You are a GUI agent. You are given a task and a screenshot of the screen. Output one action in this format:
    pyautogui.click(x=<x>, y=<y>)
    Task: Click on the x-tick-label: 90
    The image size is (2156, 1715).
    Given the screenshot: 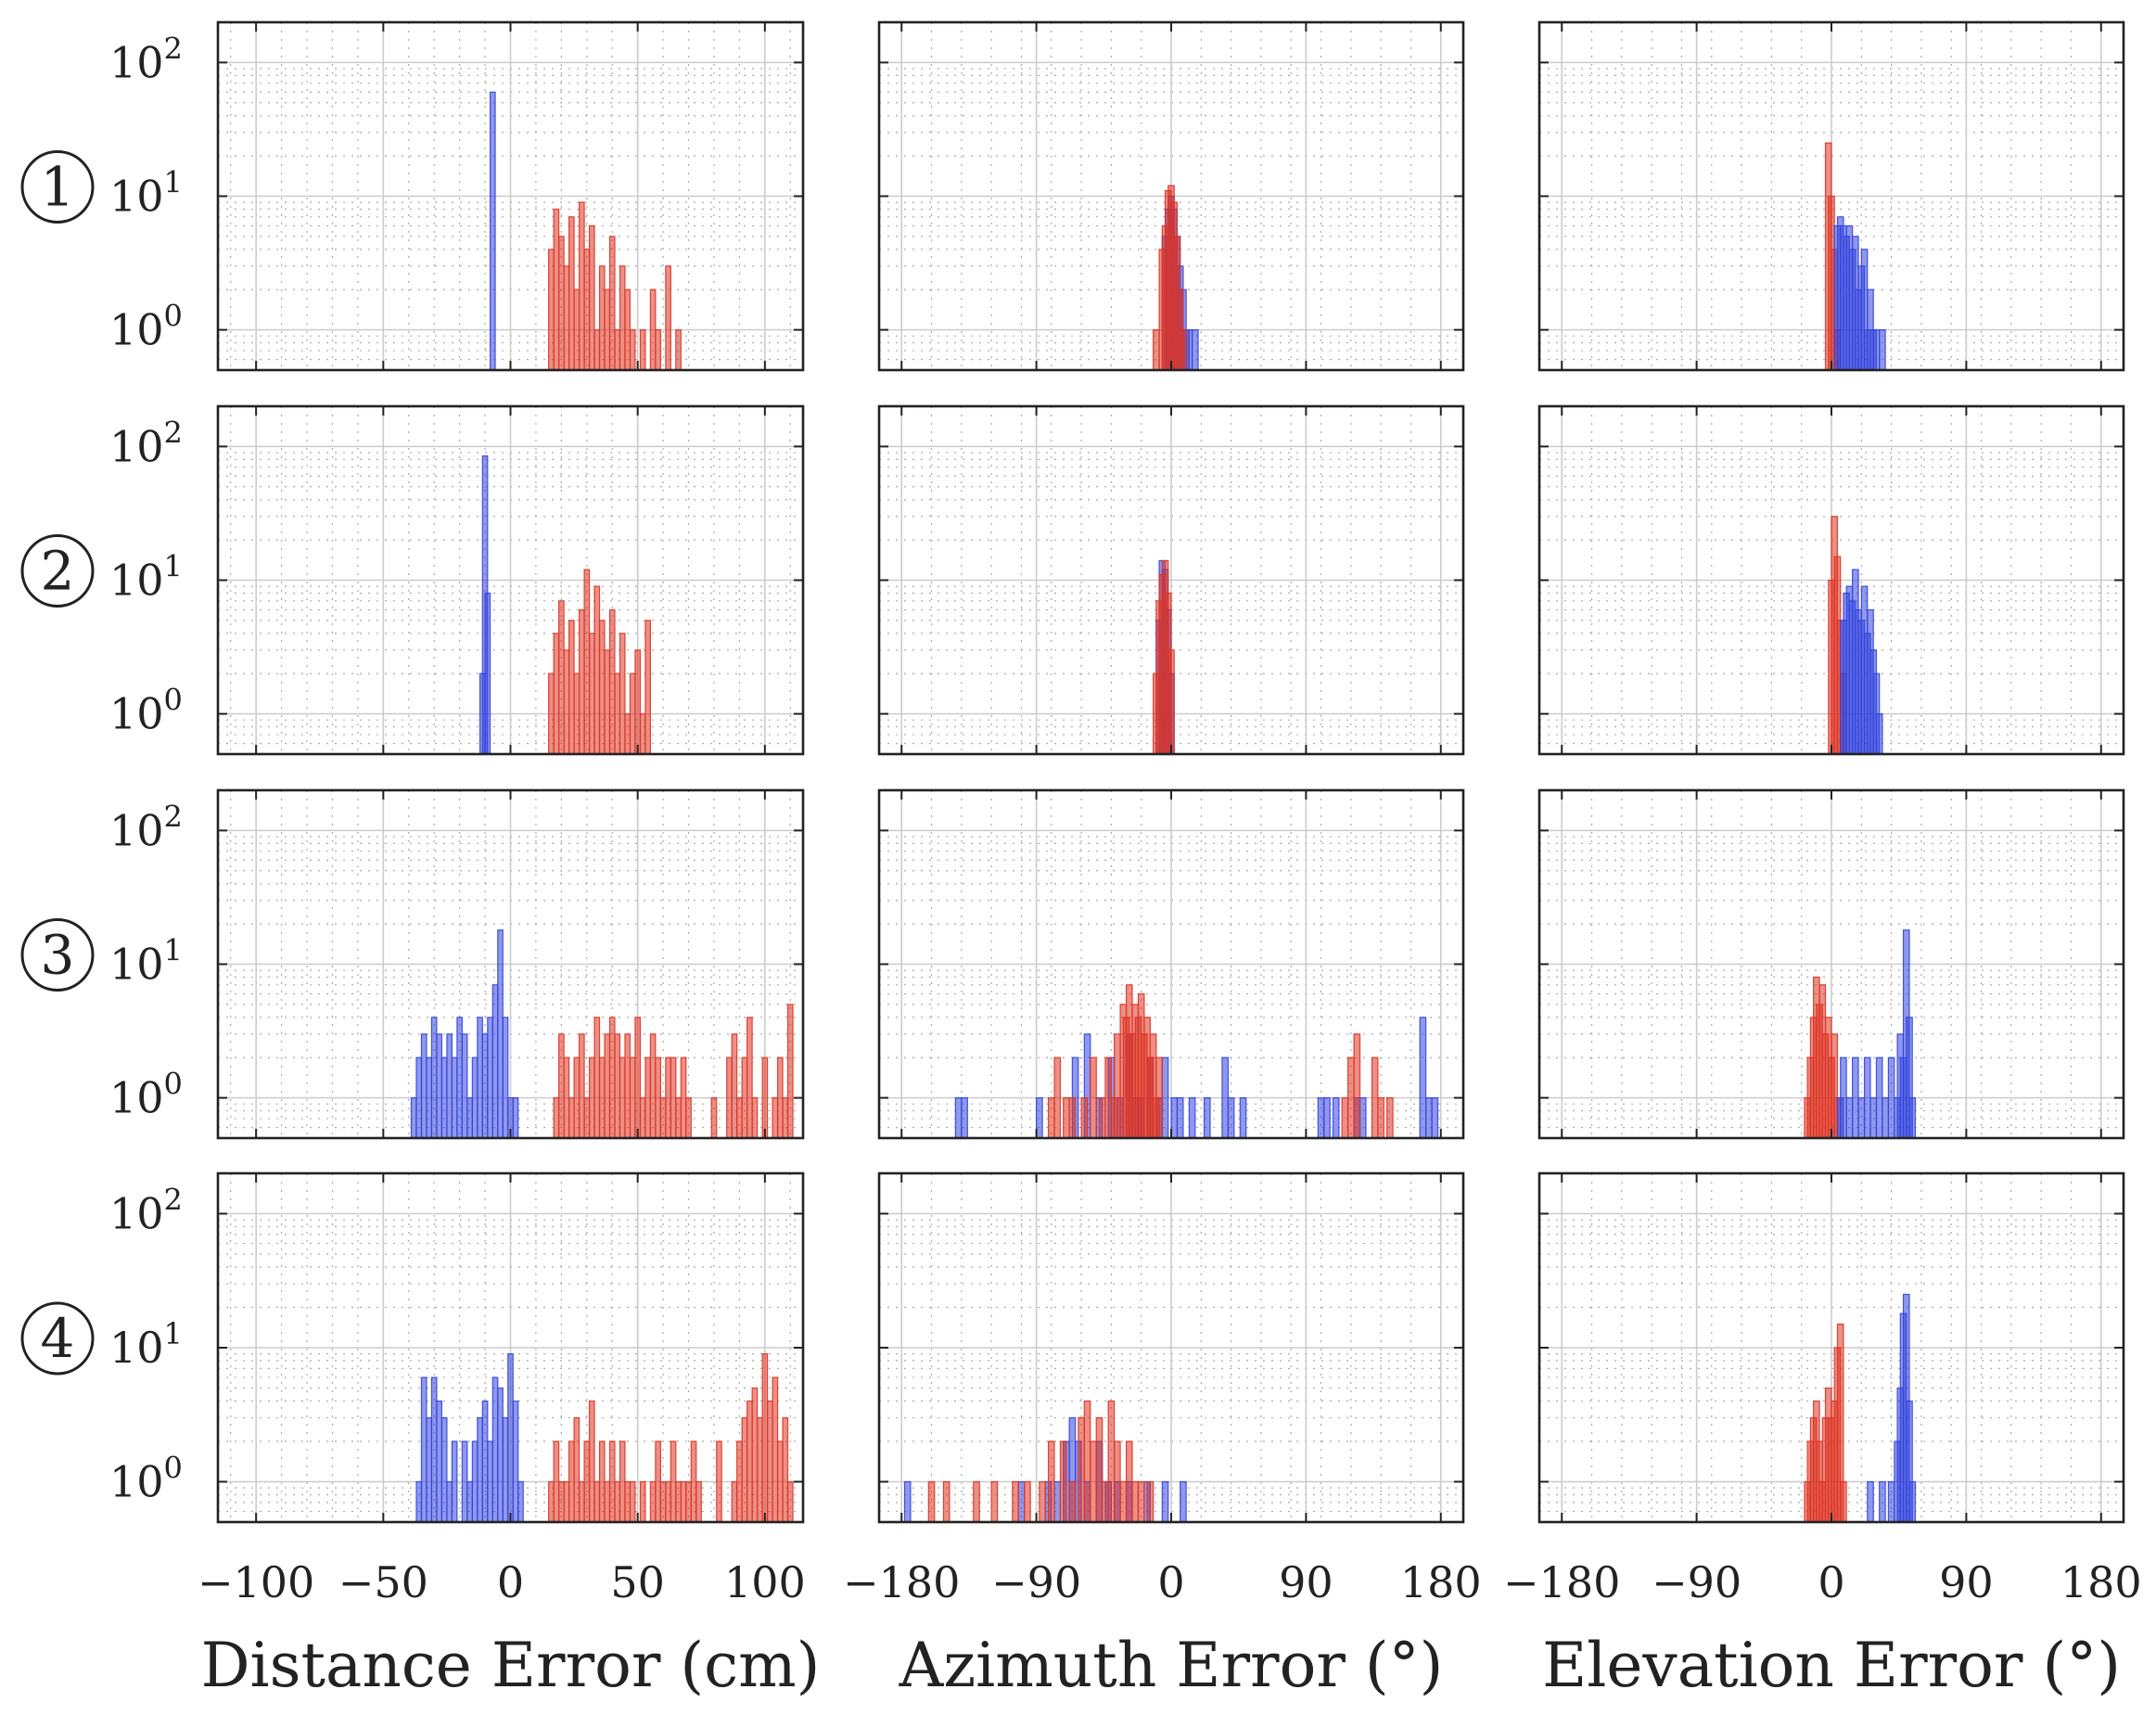 What is the action you would take?
    pyautogui.click(x=1967, y=1582)
    